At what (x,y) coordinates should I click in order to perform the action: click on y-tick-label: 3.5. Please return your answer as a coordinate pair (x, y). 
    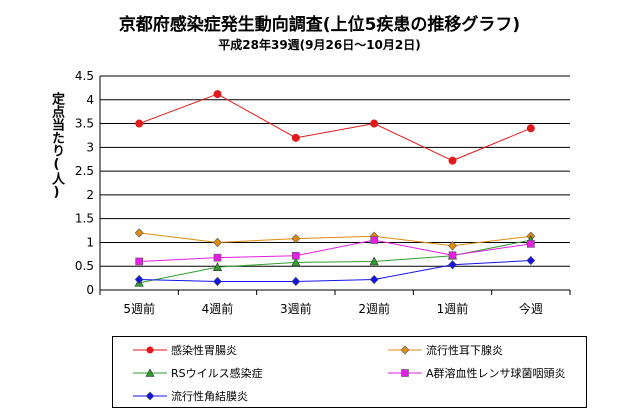
    Looking at the image, I should click on (84, 124).